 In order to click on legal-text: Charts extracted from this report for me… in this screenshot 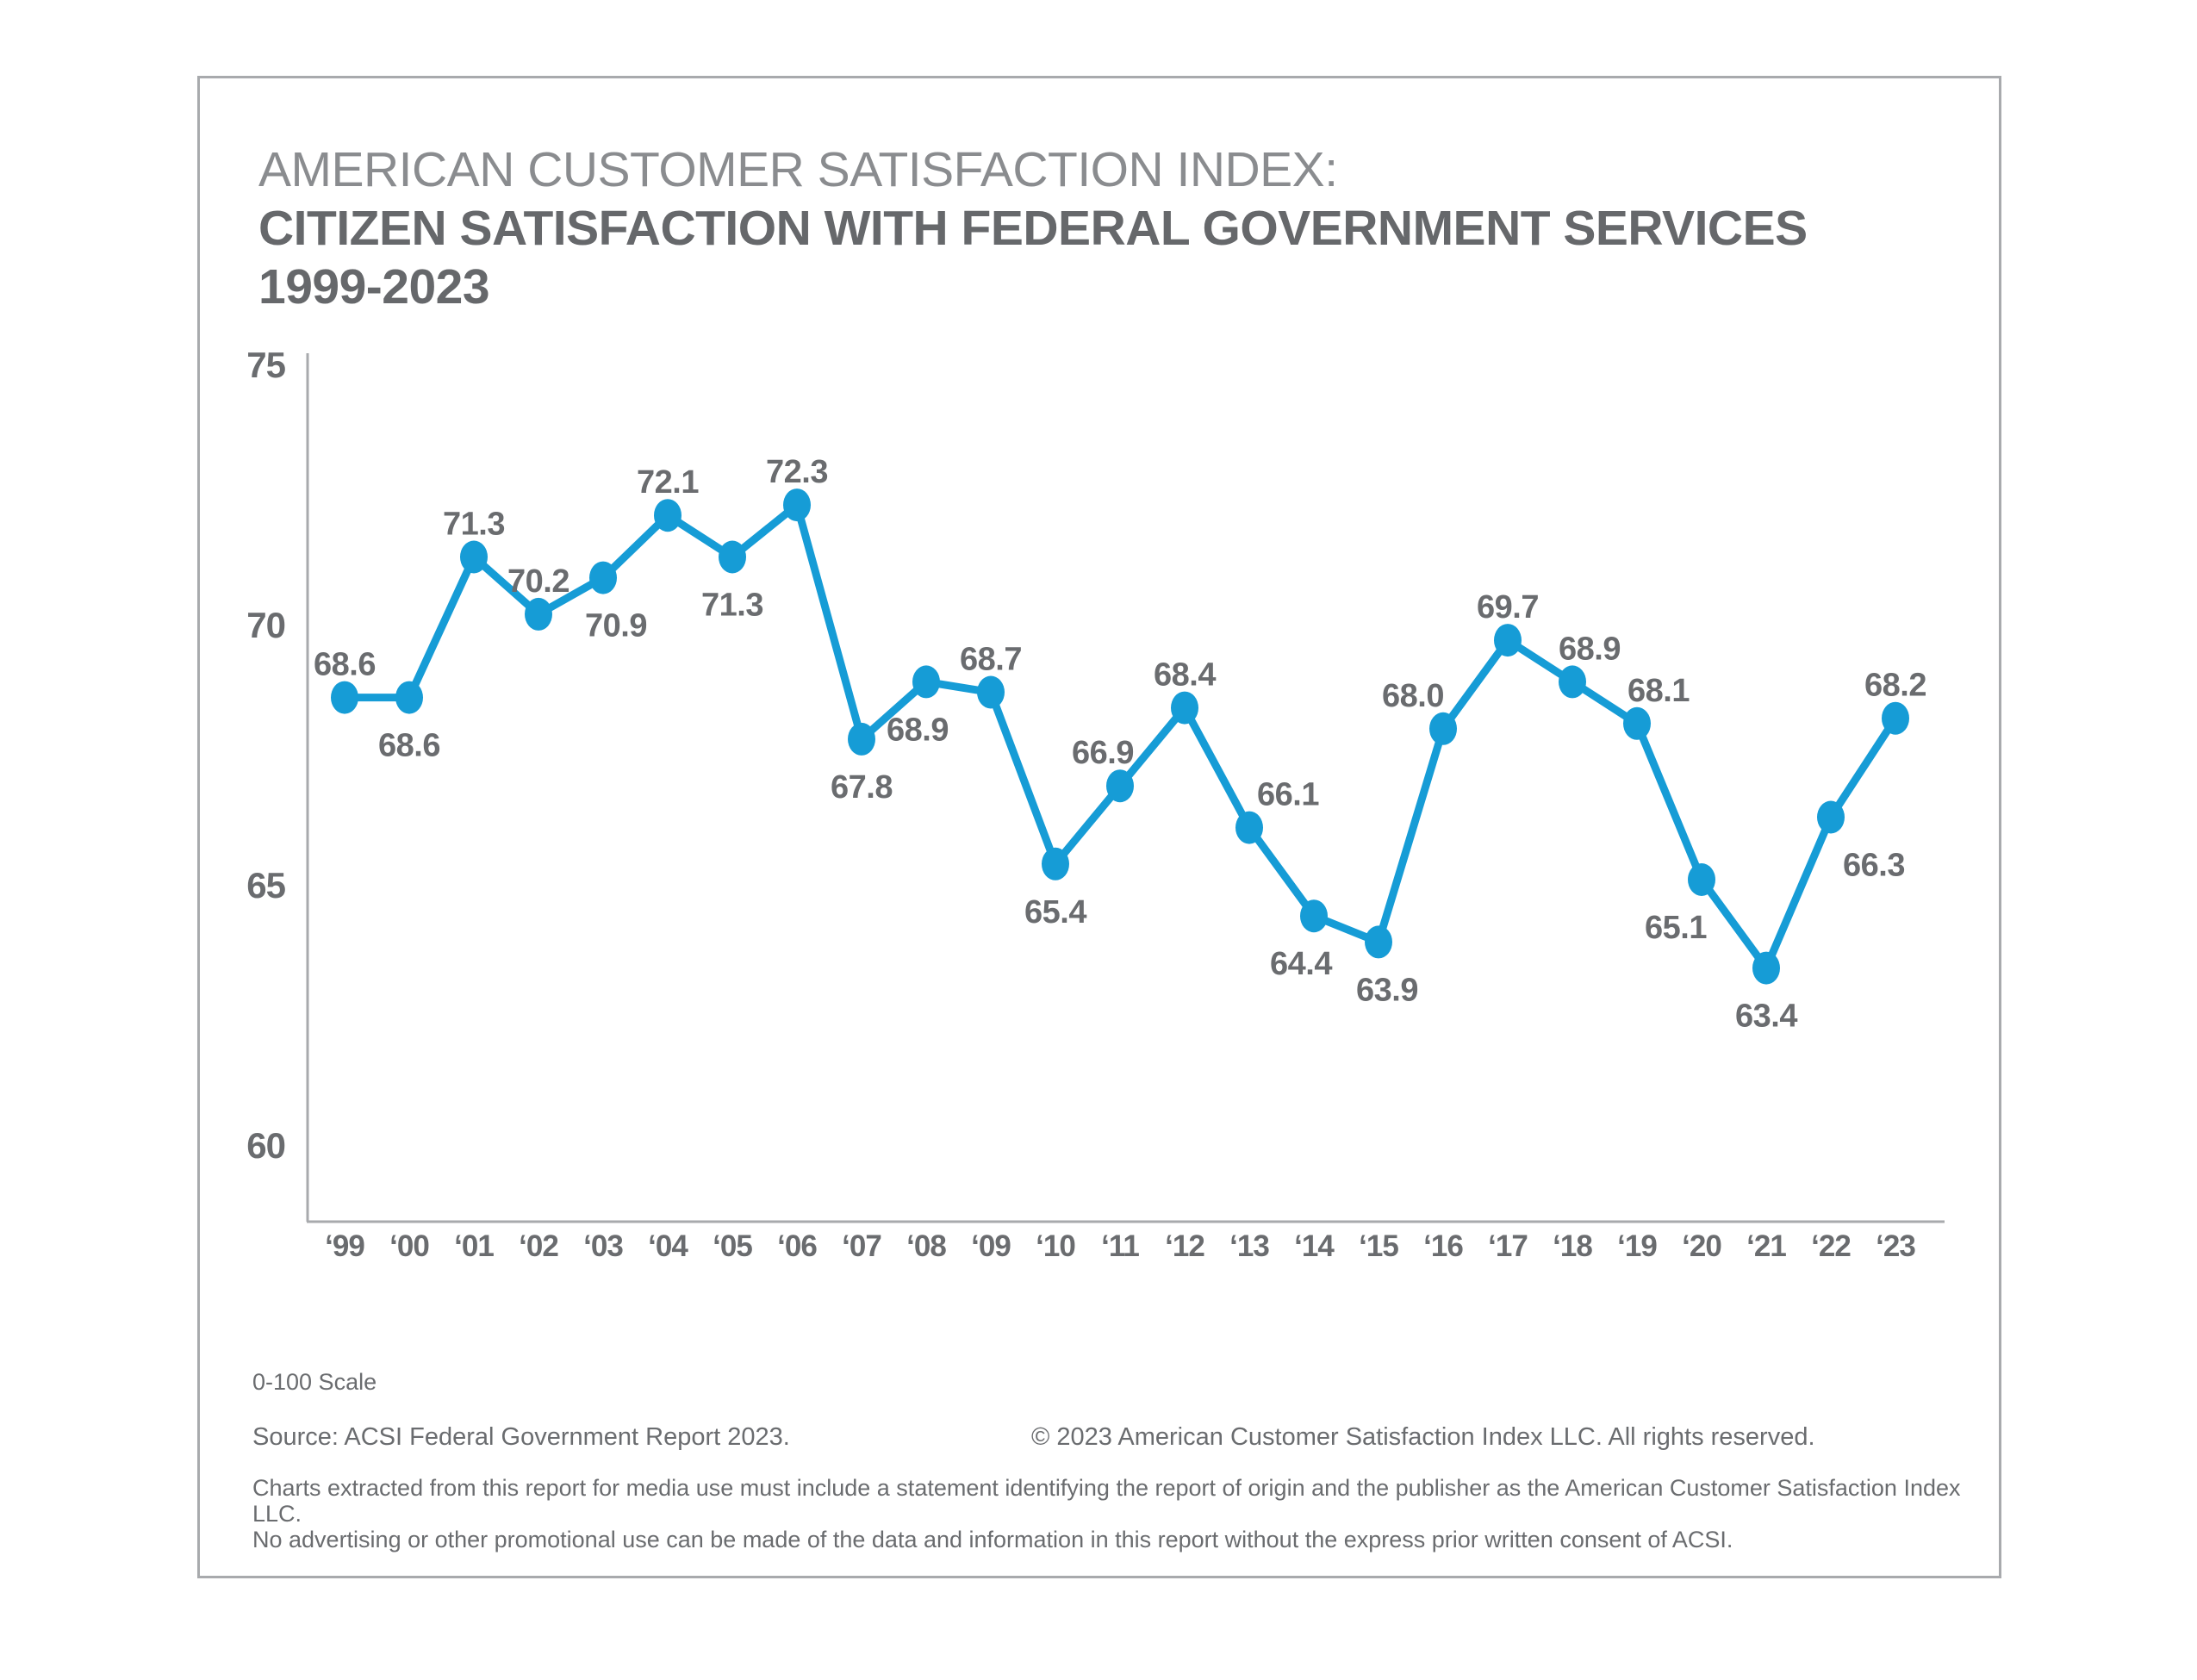, I will do `click(1118, 1514)`.